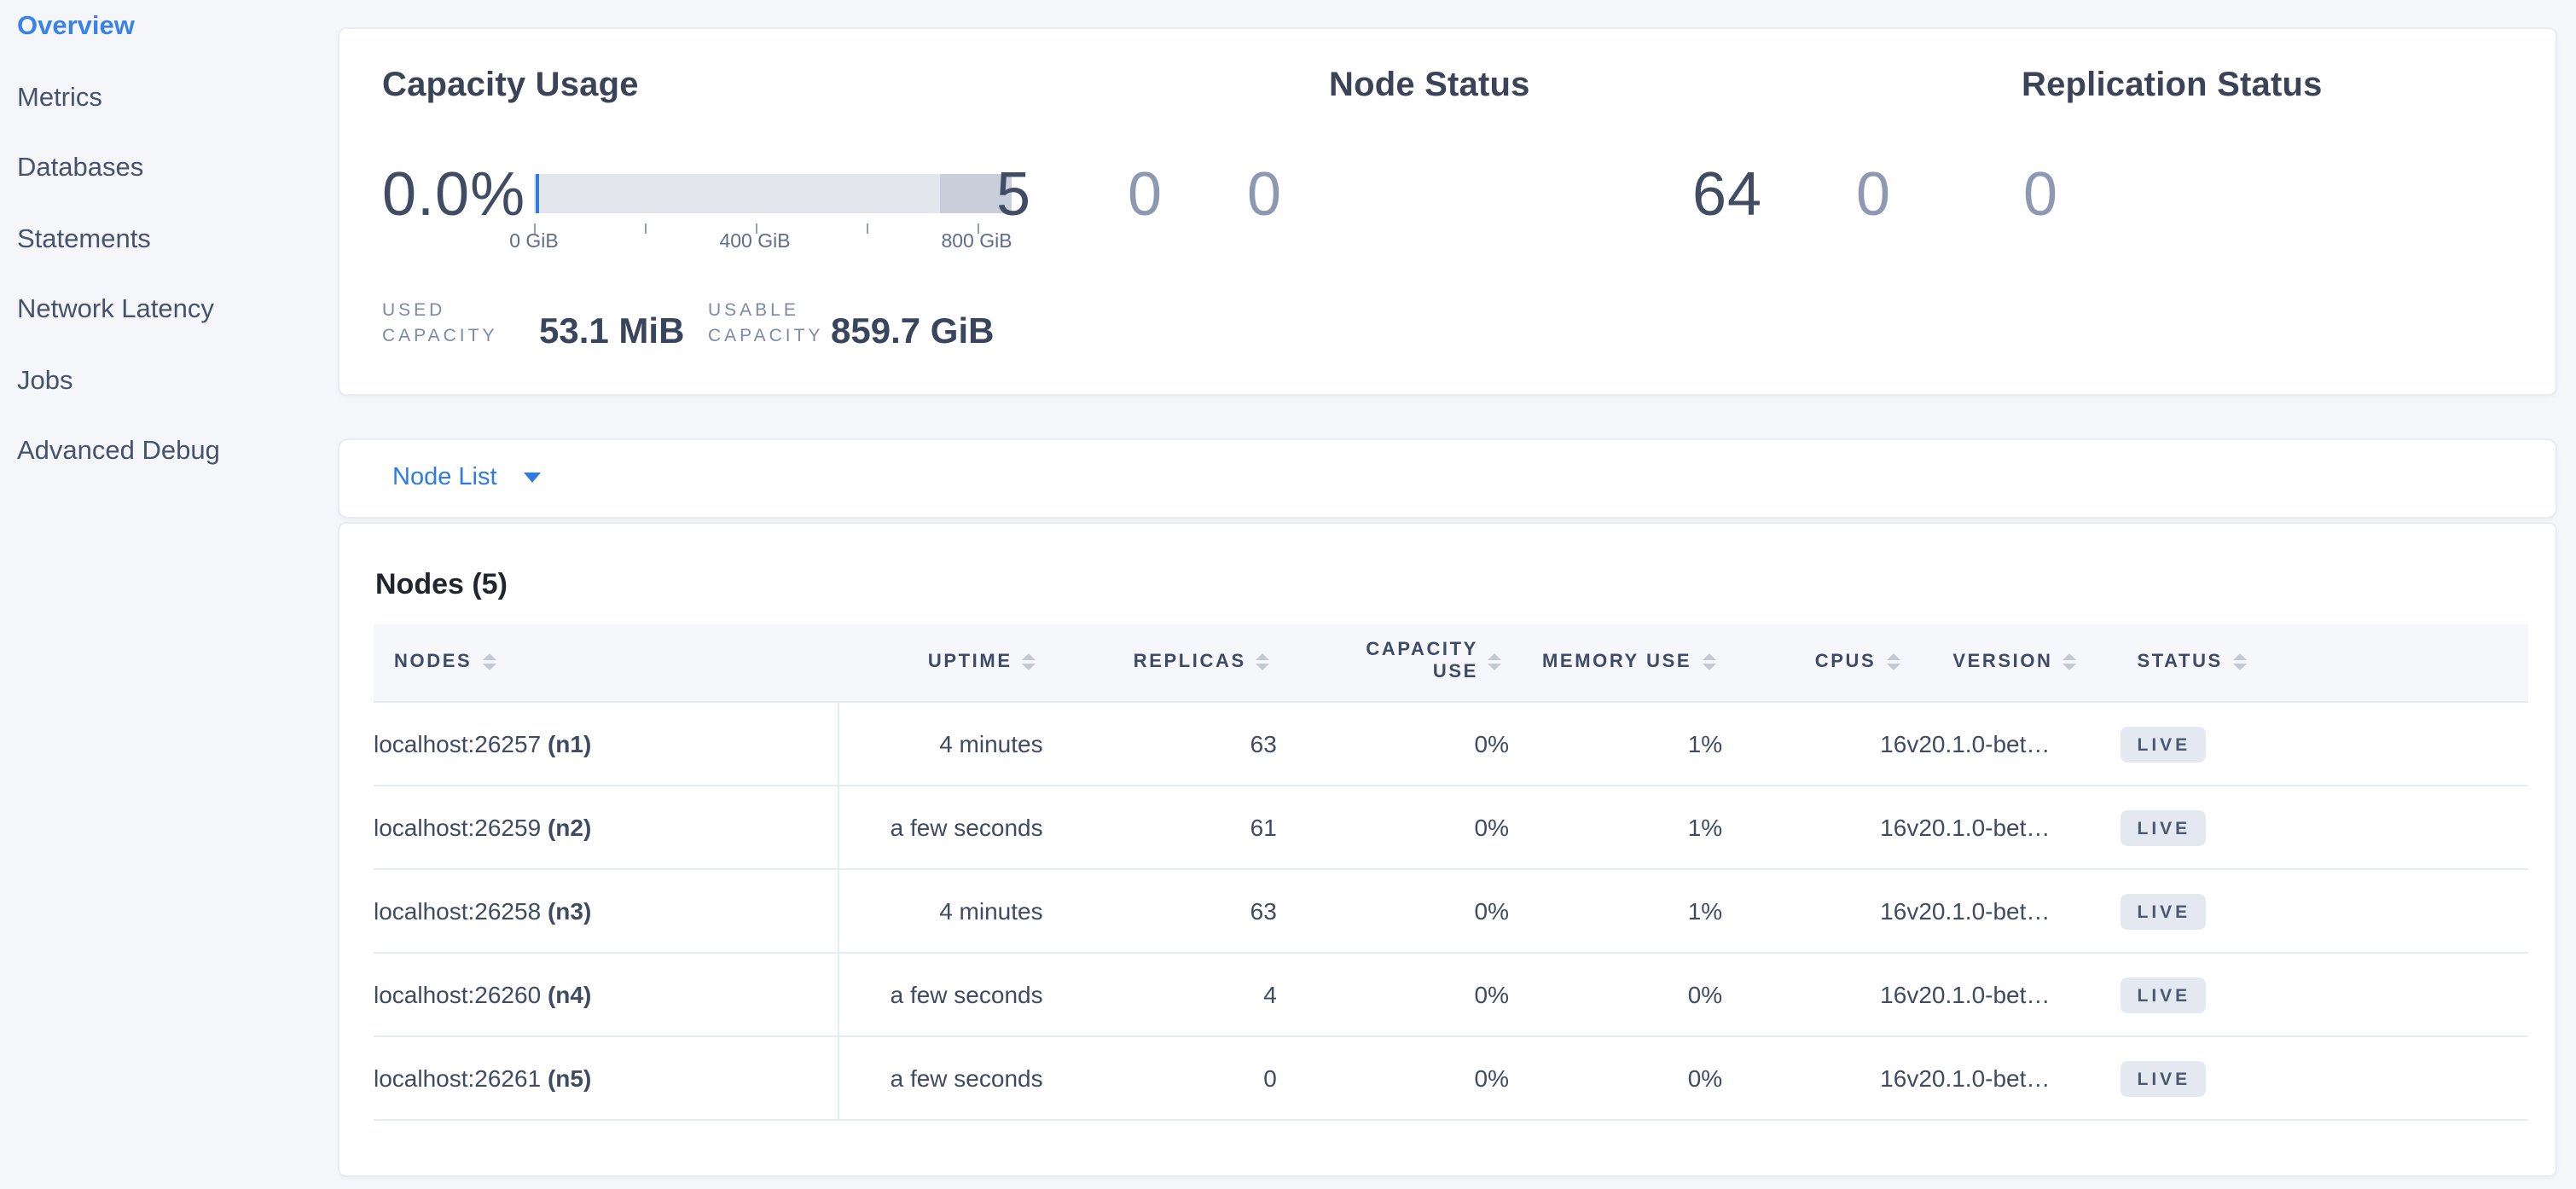  I want to click on column-label: UPTIME, so click(969, 662).